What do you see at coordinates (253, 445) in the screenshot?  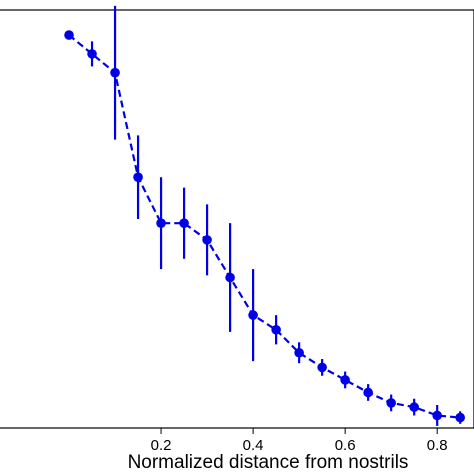 I see `x-tick-label: 0.4` at bounding box center [253, 445].